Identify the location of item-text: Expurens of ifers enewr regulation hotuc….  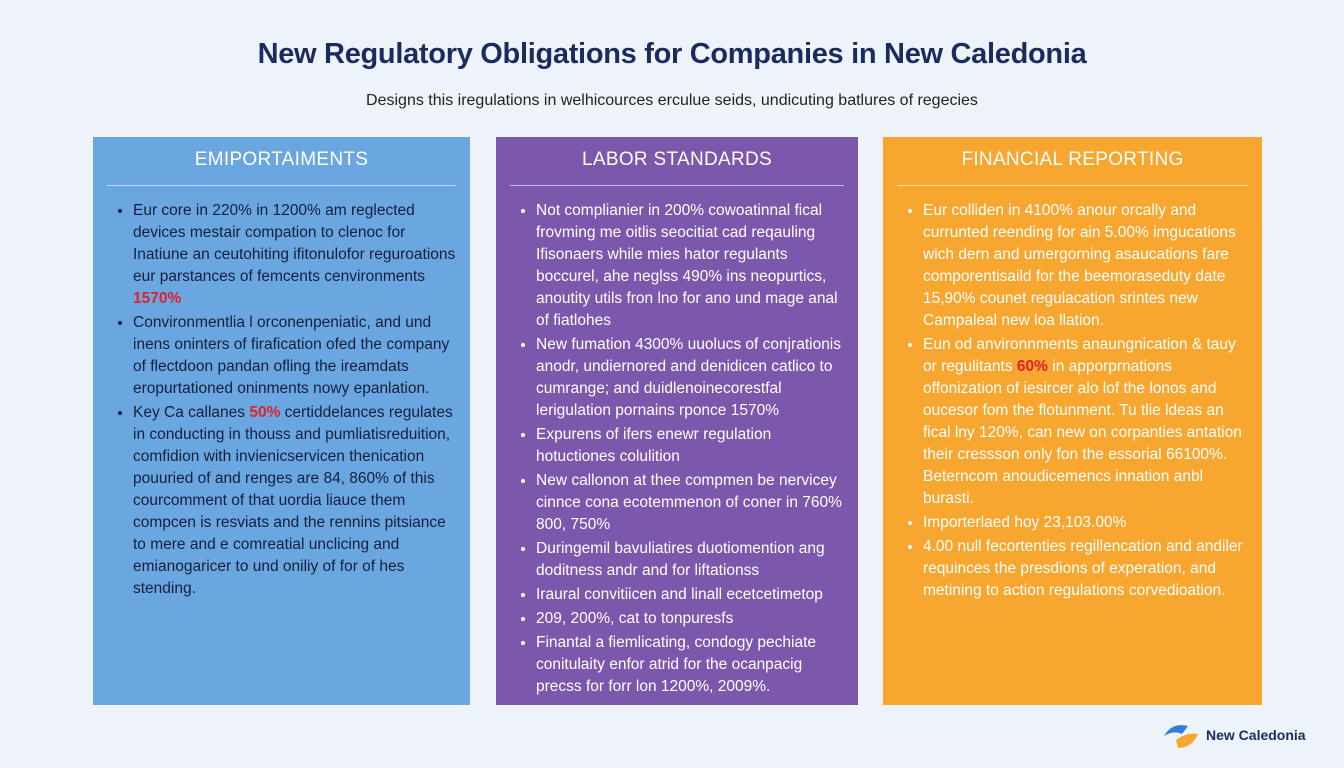
(654, 445).